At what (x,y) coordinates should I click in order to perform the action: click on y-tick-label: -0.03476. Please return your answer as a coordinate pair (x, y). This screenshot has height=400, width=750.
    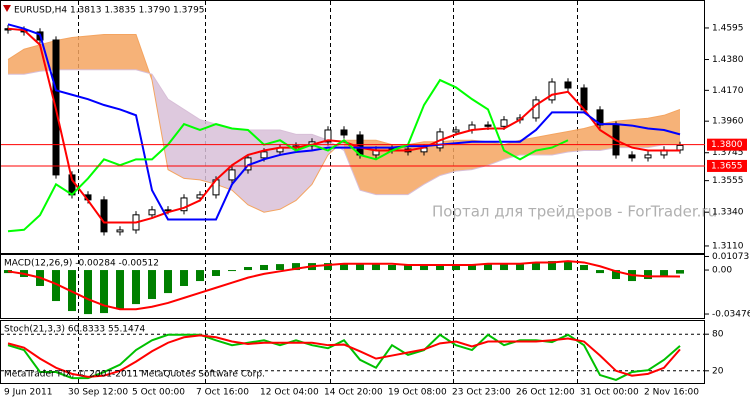
    Looking at the image, I should click on (731, 315).